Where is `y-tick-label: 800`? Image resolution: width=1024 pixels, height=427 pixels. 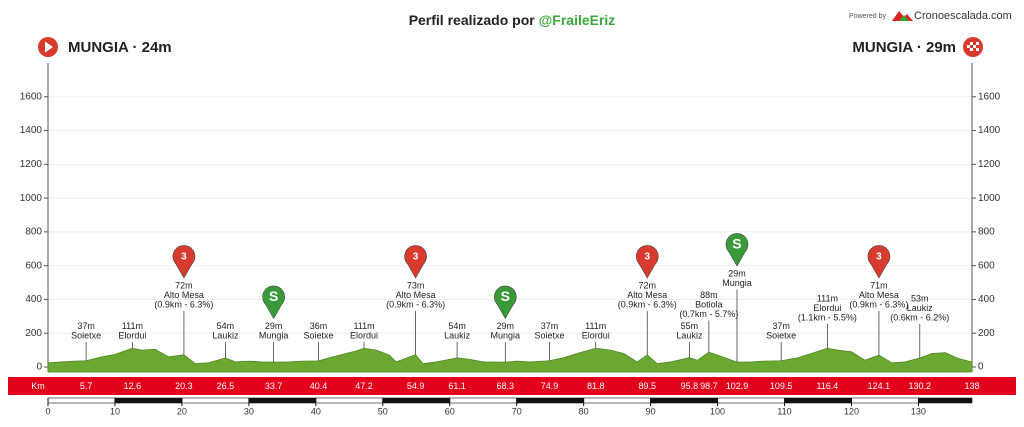
y-tick-label: 800 is located at coordinates (33, 232).